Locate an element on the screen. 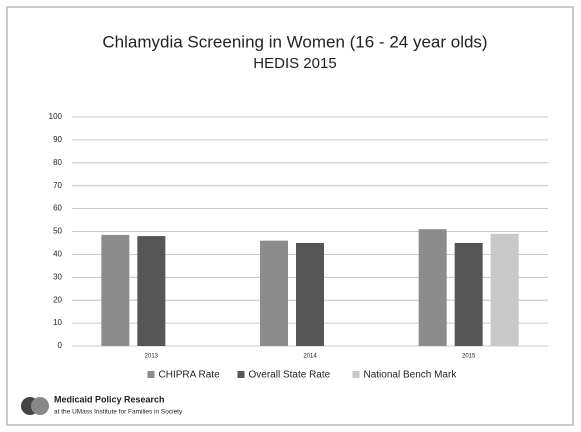 Image resolution: width=581 pixels, height=432 pixels. x-tick-label: 2015 is located at coordinates (469, 357).